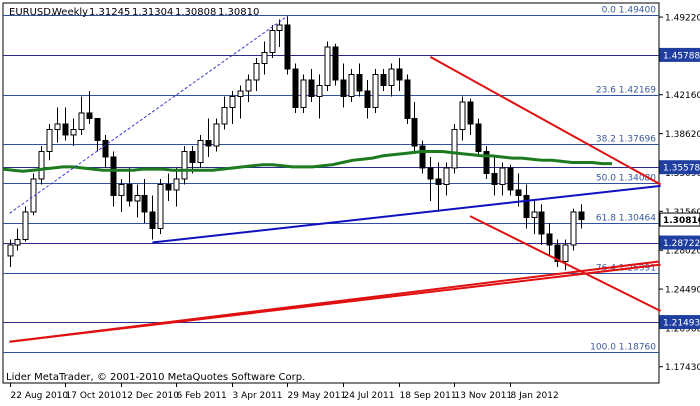 The width and height of the screenshot is (700, 406). Describe the element at coordinates (31, 12) in the screenshot. I see `chart-header-symbol: EURUSD,` at that location.